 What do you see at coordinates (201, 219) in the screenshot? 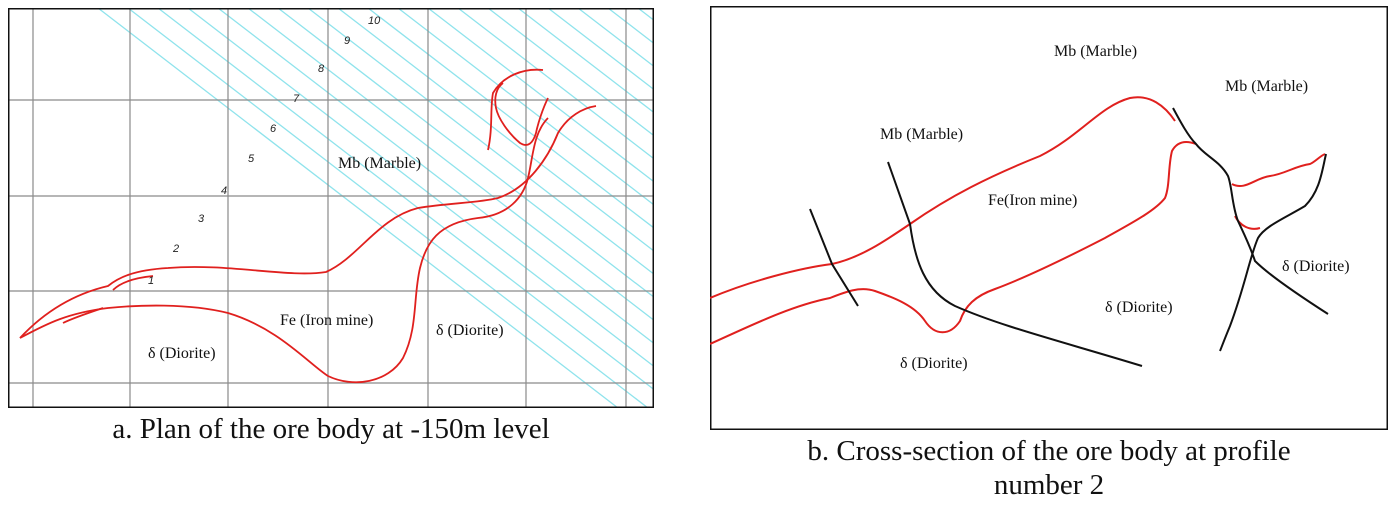
I see `line-number-3: 3` at bounding box center [201, 219].